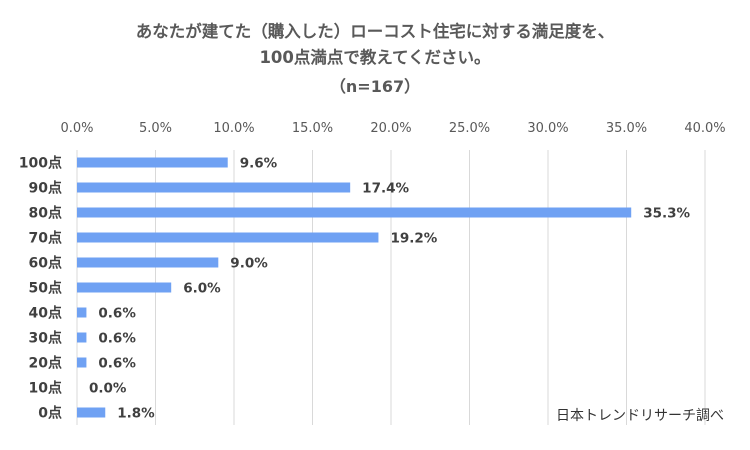 The image size is (750, 450). Describe the element at coordinates (259, 164) in the screenshot. I see `value-label: 9.6%` at that location.